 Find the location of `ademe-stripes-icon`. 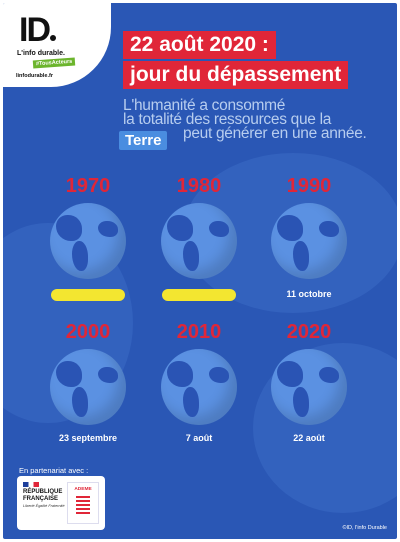

ademe-stripes-icon is located at coordinates (83, 505).